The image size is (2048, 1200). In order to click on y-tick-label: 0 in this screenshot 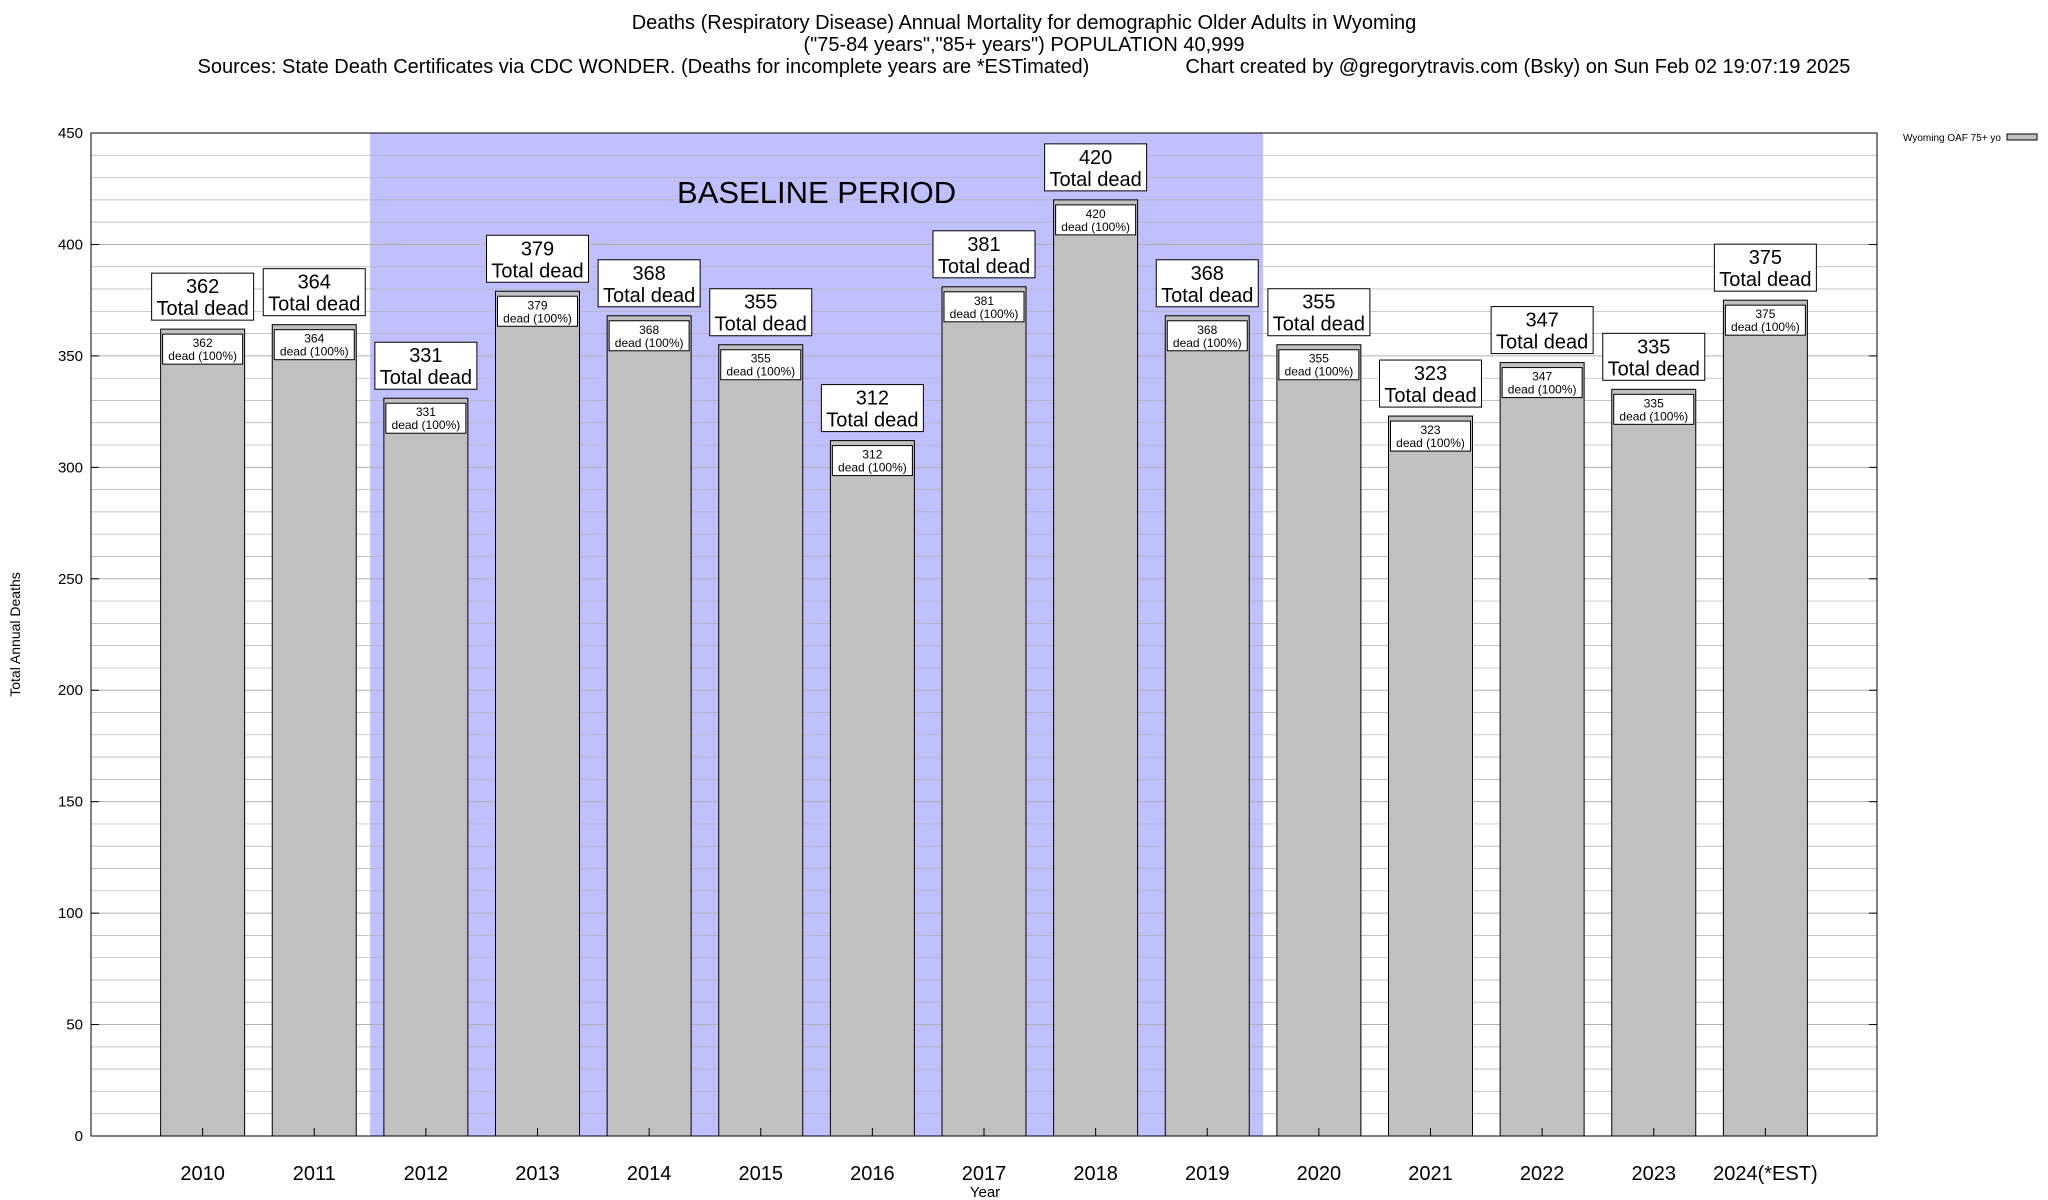, I will do `click(79, 1136)`.